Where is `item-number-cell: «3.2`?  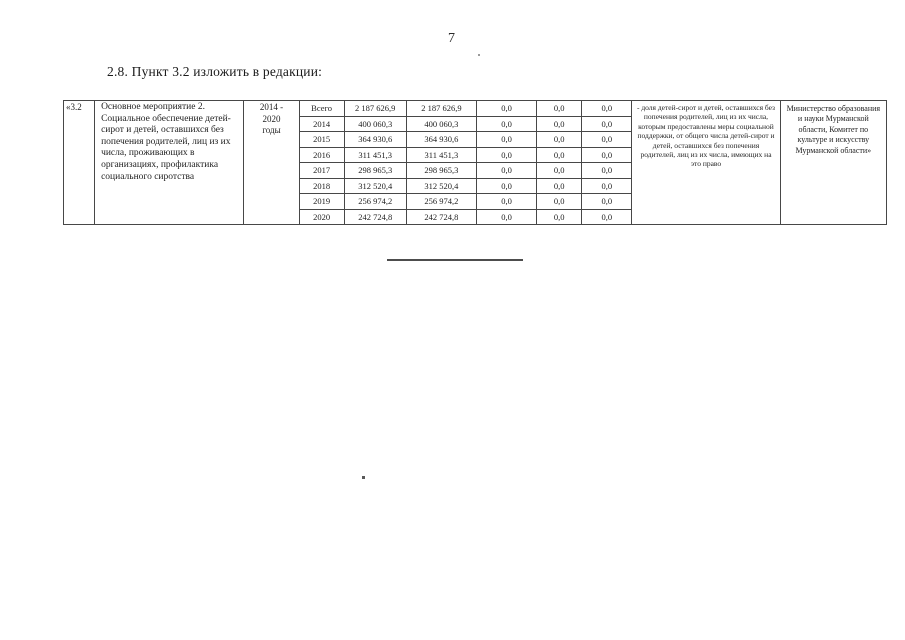
item-number-cell: «3.2 is located at coordinates (79, 162).